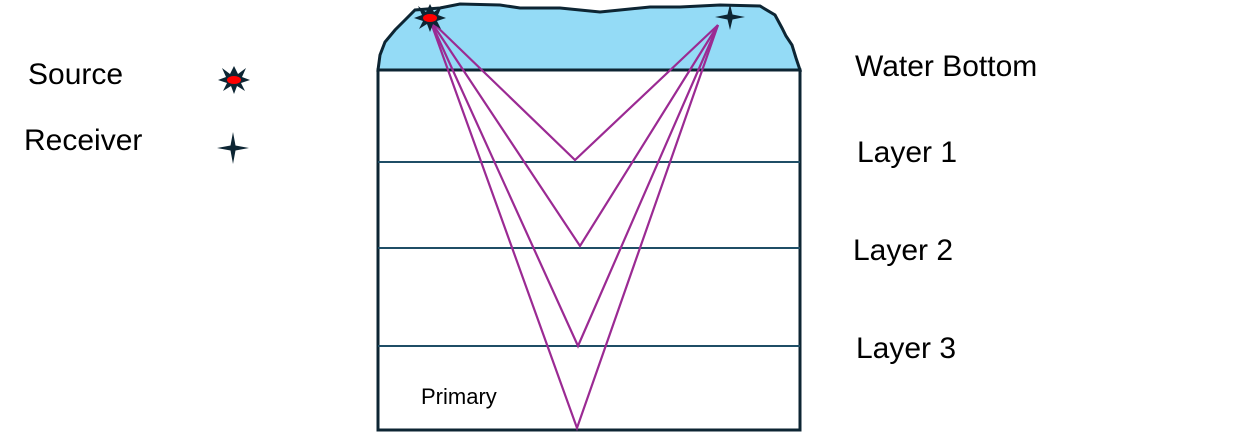  Describe the element at coordinates (906, 348) in the screenshot. I see `layer3-label: Layer 3` at that location.